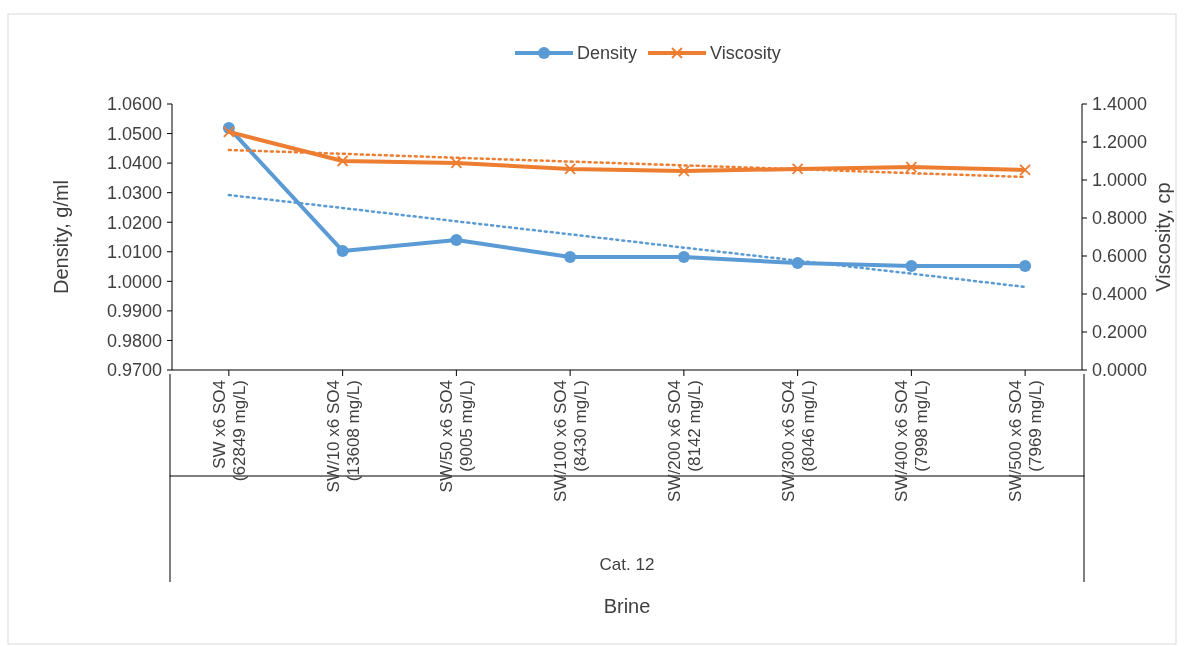 This screenshot has height=646, width=1185. What do you see at coordinates (798, 441) in the screenshot?
I see `x-tick-label: SW/300 x6 SO4 (8046 mg/L)` at bounding box center [798, 441].